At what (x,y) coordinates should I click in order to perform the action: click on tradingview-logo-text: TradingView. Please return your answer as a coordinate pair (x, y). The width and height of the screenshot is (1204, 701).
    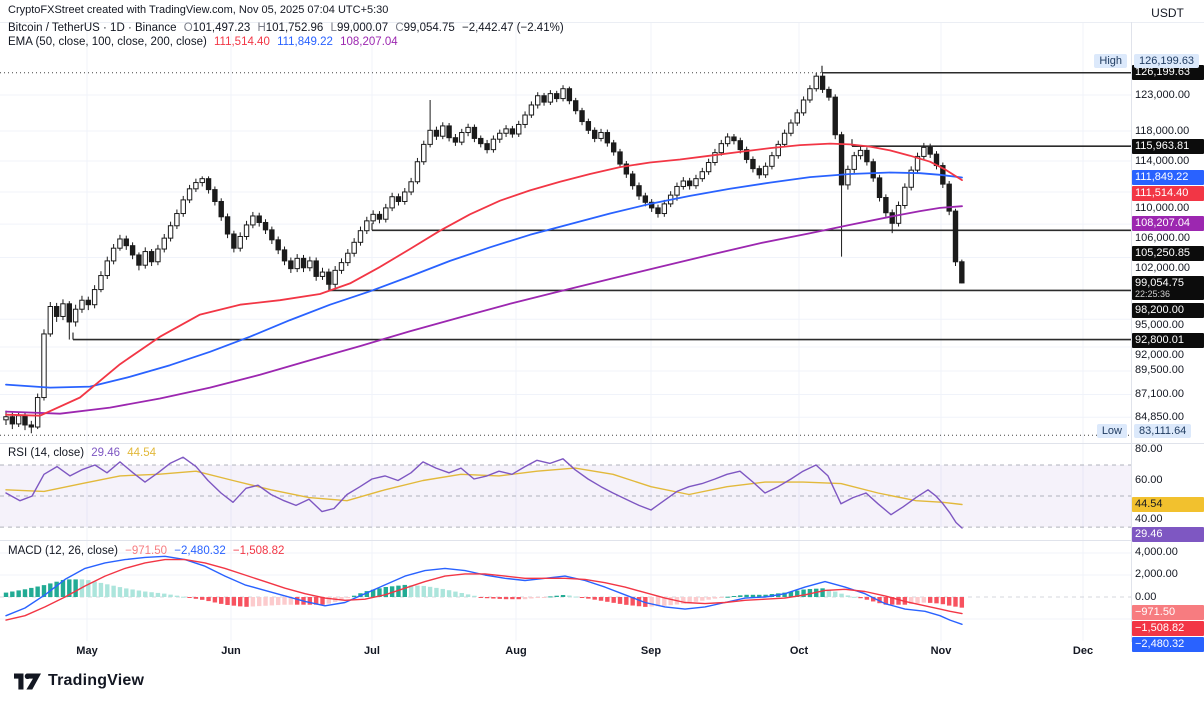
    Looking at the image, I should click on (96, 680).